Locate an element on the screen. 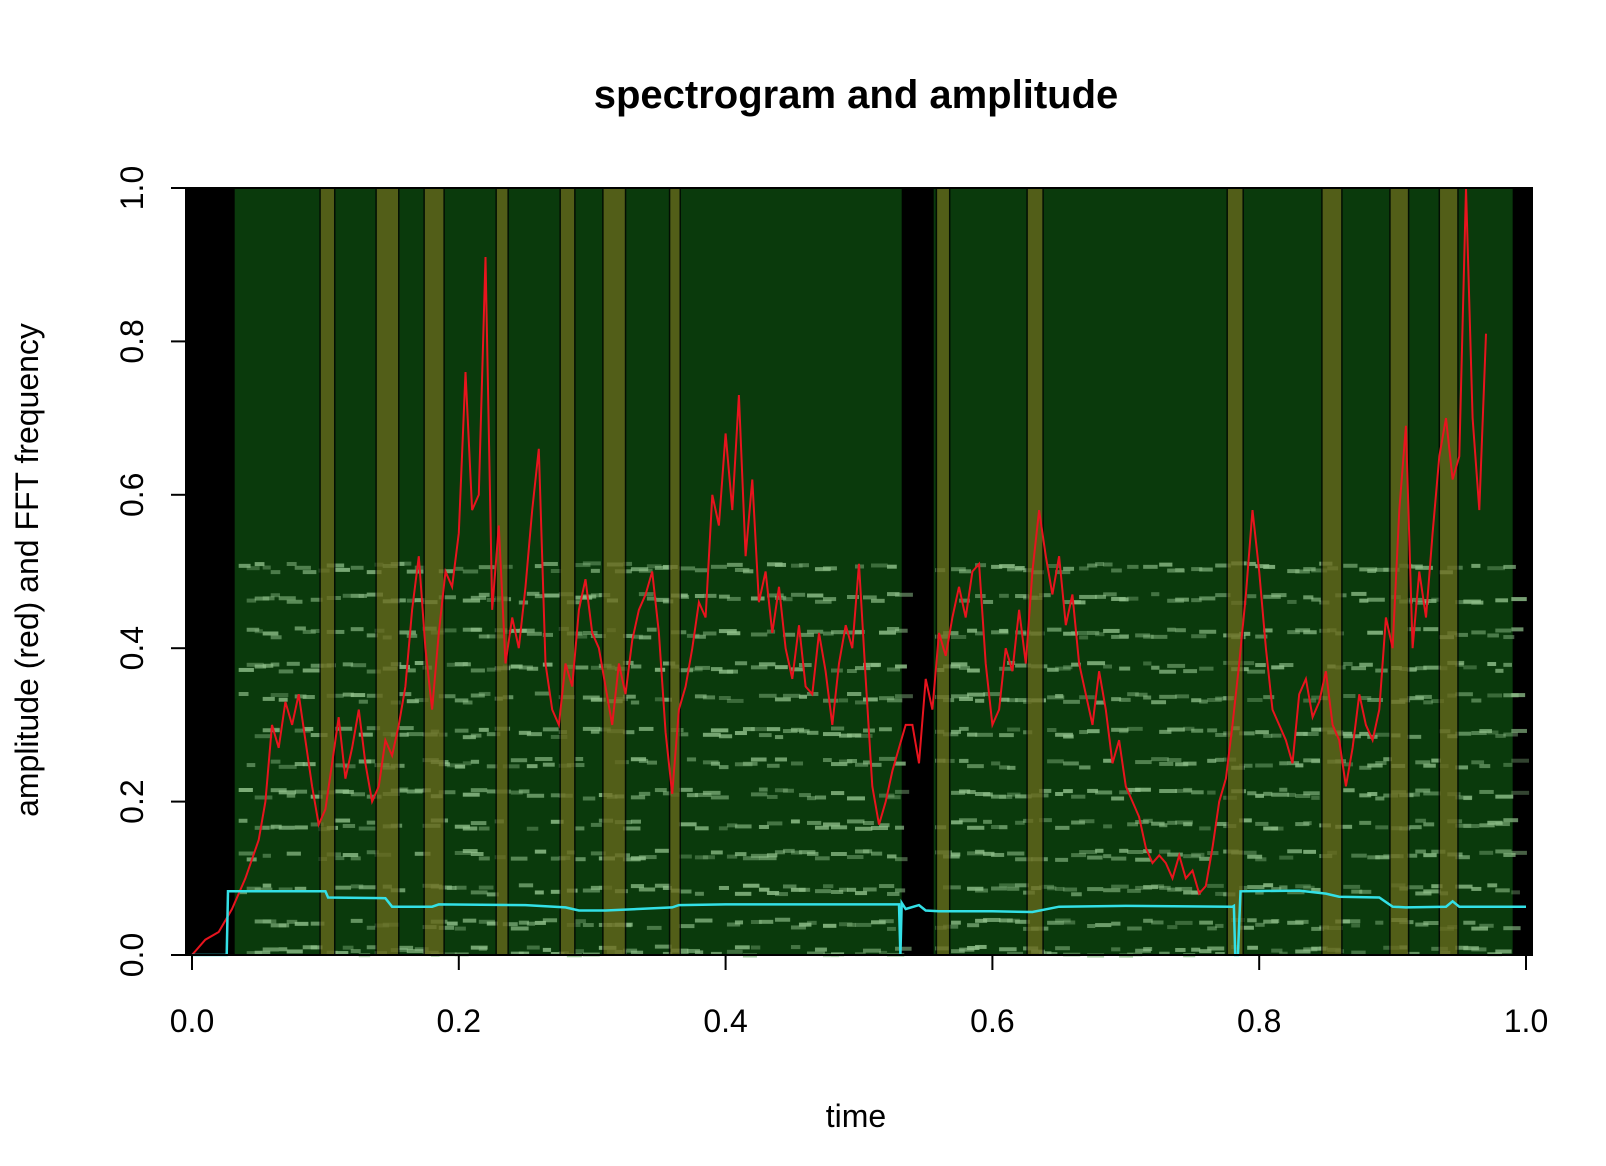  y-tick-label: 0.8 is located at coordinates (132, 341).